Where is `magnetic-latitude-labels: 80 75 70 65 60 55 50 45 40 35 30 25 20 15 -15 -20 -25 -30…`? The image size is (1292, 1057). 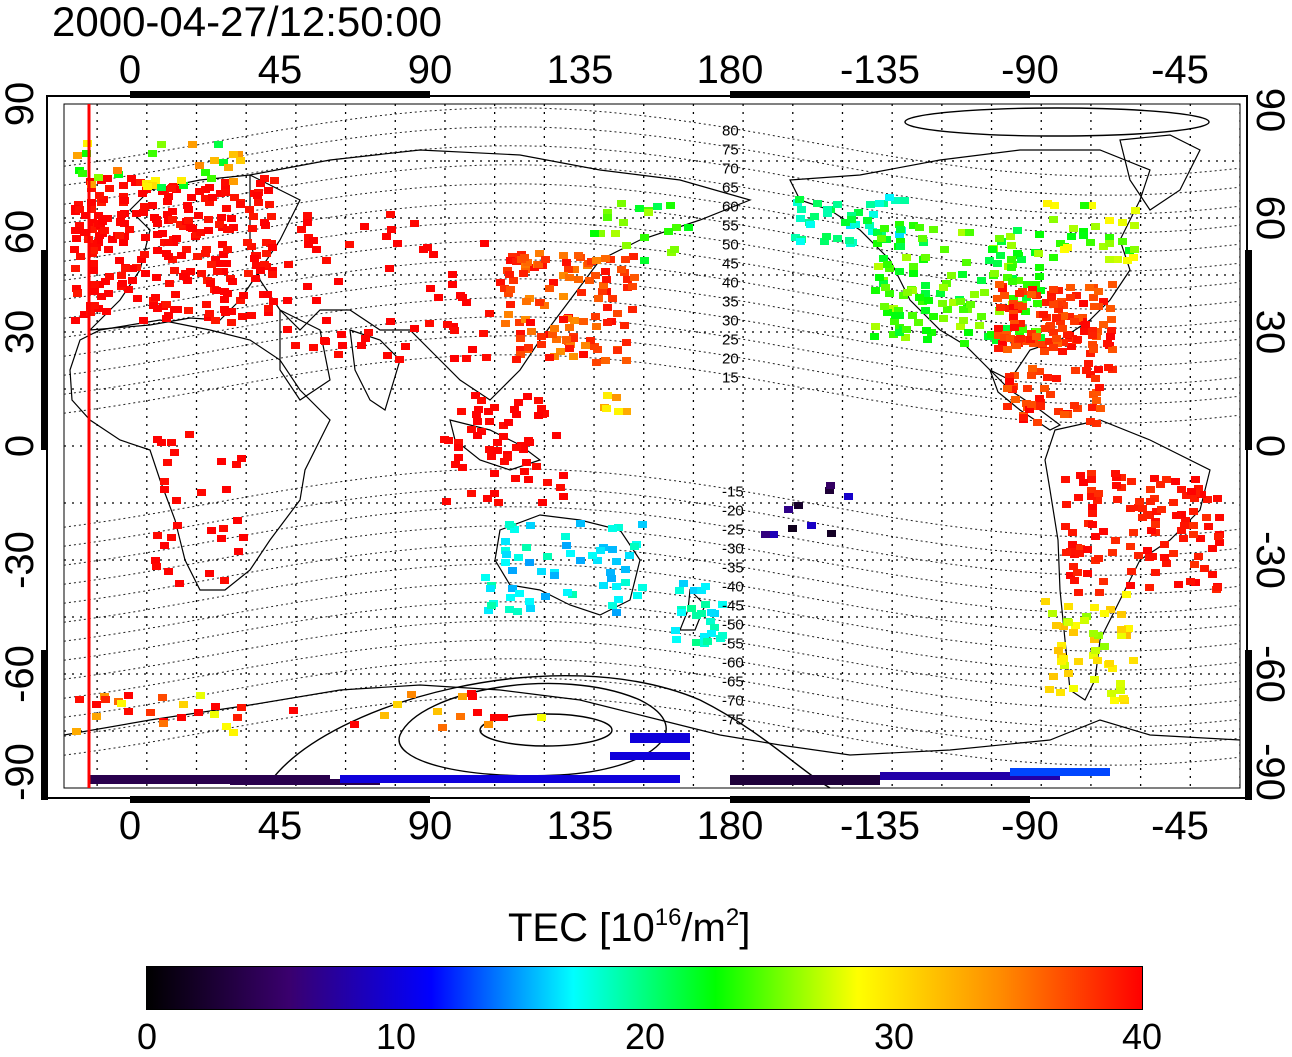 magnetic-latitude-labels: 80 75 70 65 60 55 50 45 40 35 30 25 20 15 -15 -20 -25 -30… is located at coordinates (733, 425).